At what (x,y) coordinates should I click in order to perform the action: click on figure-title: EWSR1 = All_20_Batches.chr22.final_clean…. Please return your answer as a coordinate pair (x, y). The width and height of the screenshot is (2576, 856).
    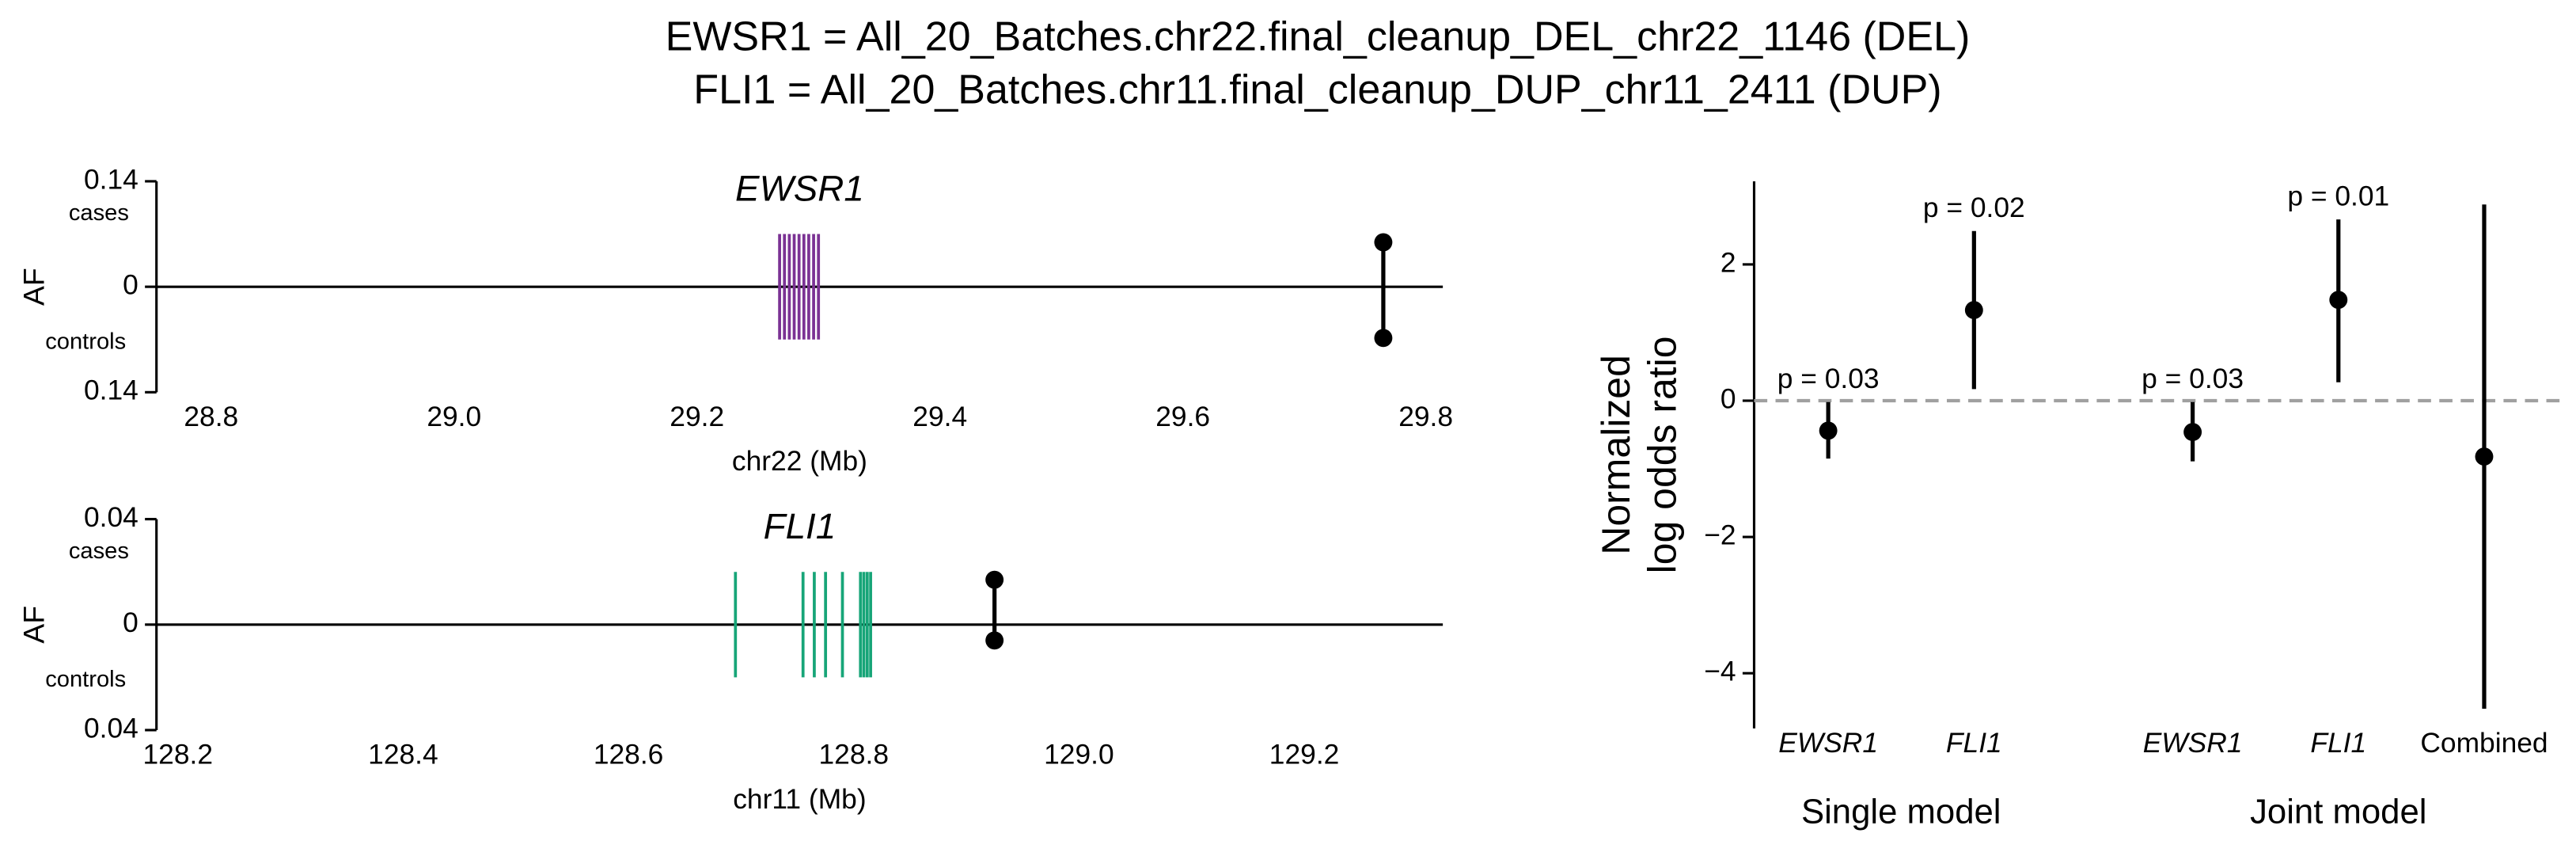
    Looking at the image, I should click on (1318, 37).